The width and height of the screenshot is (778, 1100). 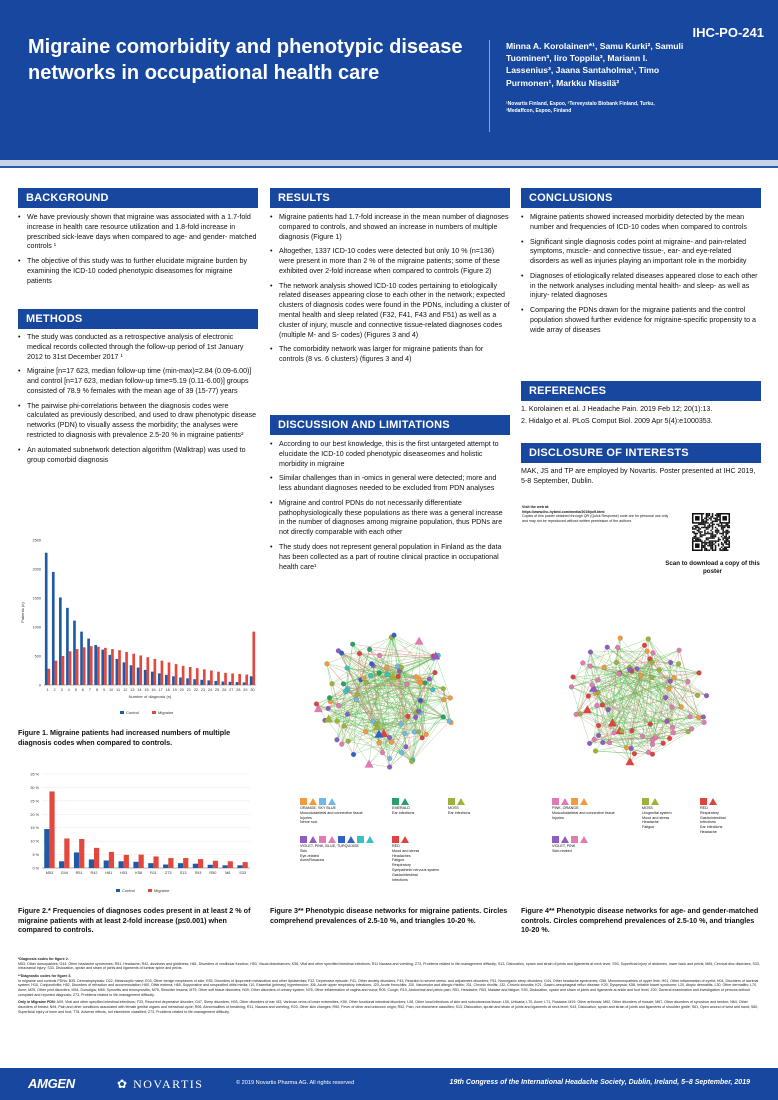 I want to click on legend-group-line: Acne/Rosacea, so click(x=312, y=860).